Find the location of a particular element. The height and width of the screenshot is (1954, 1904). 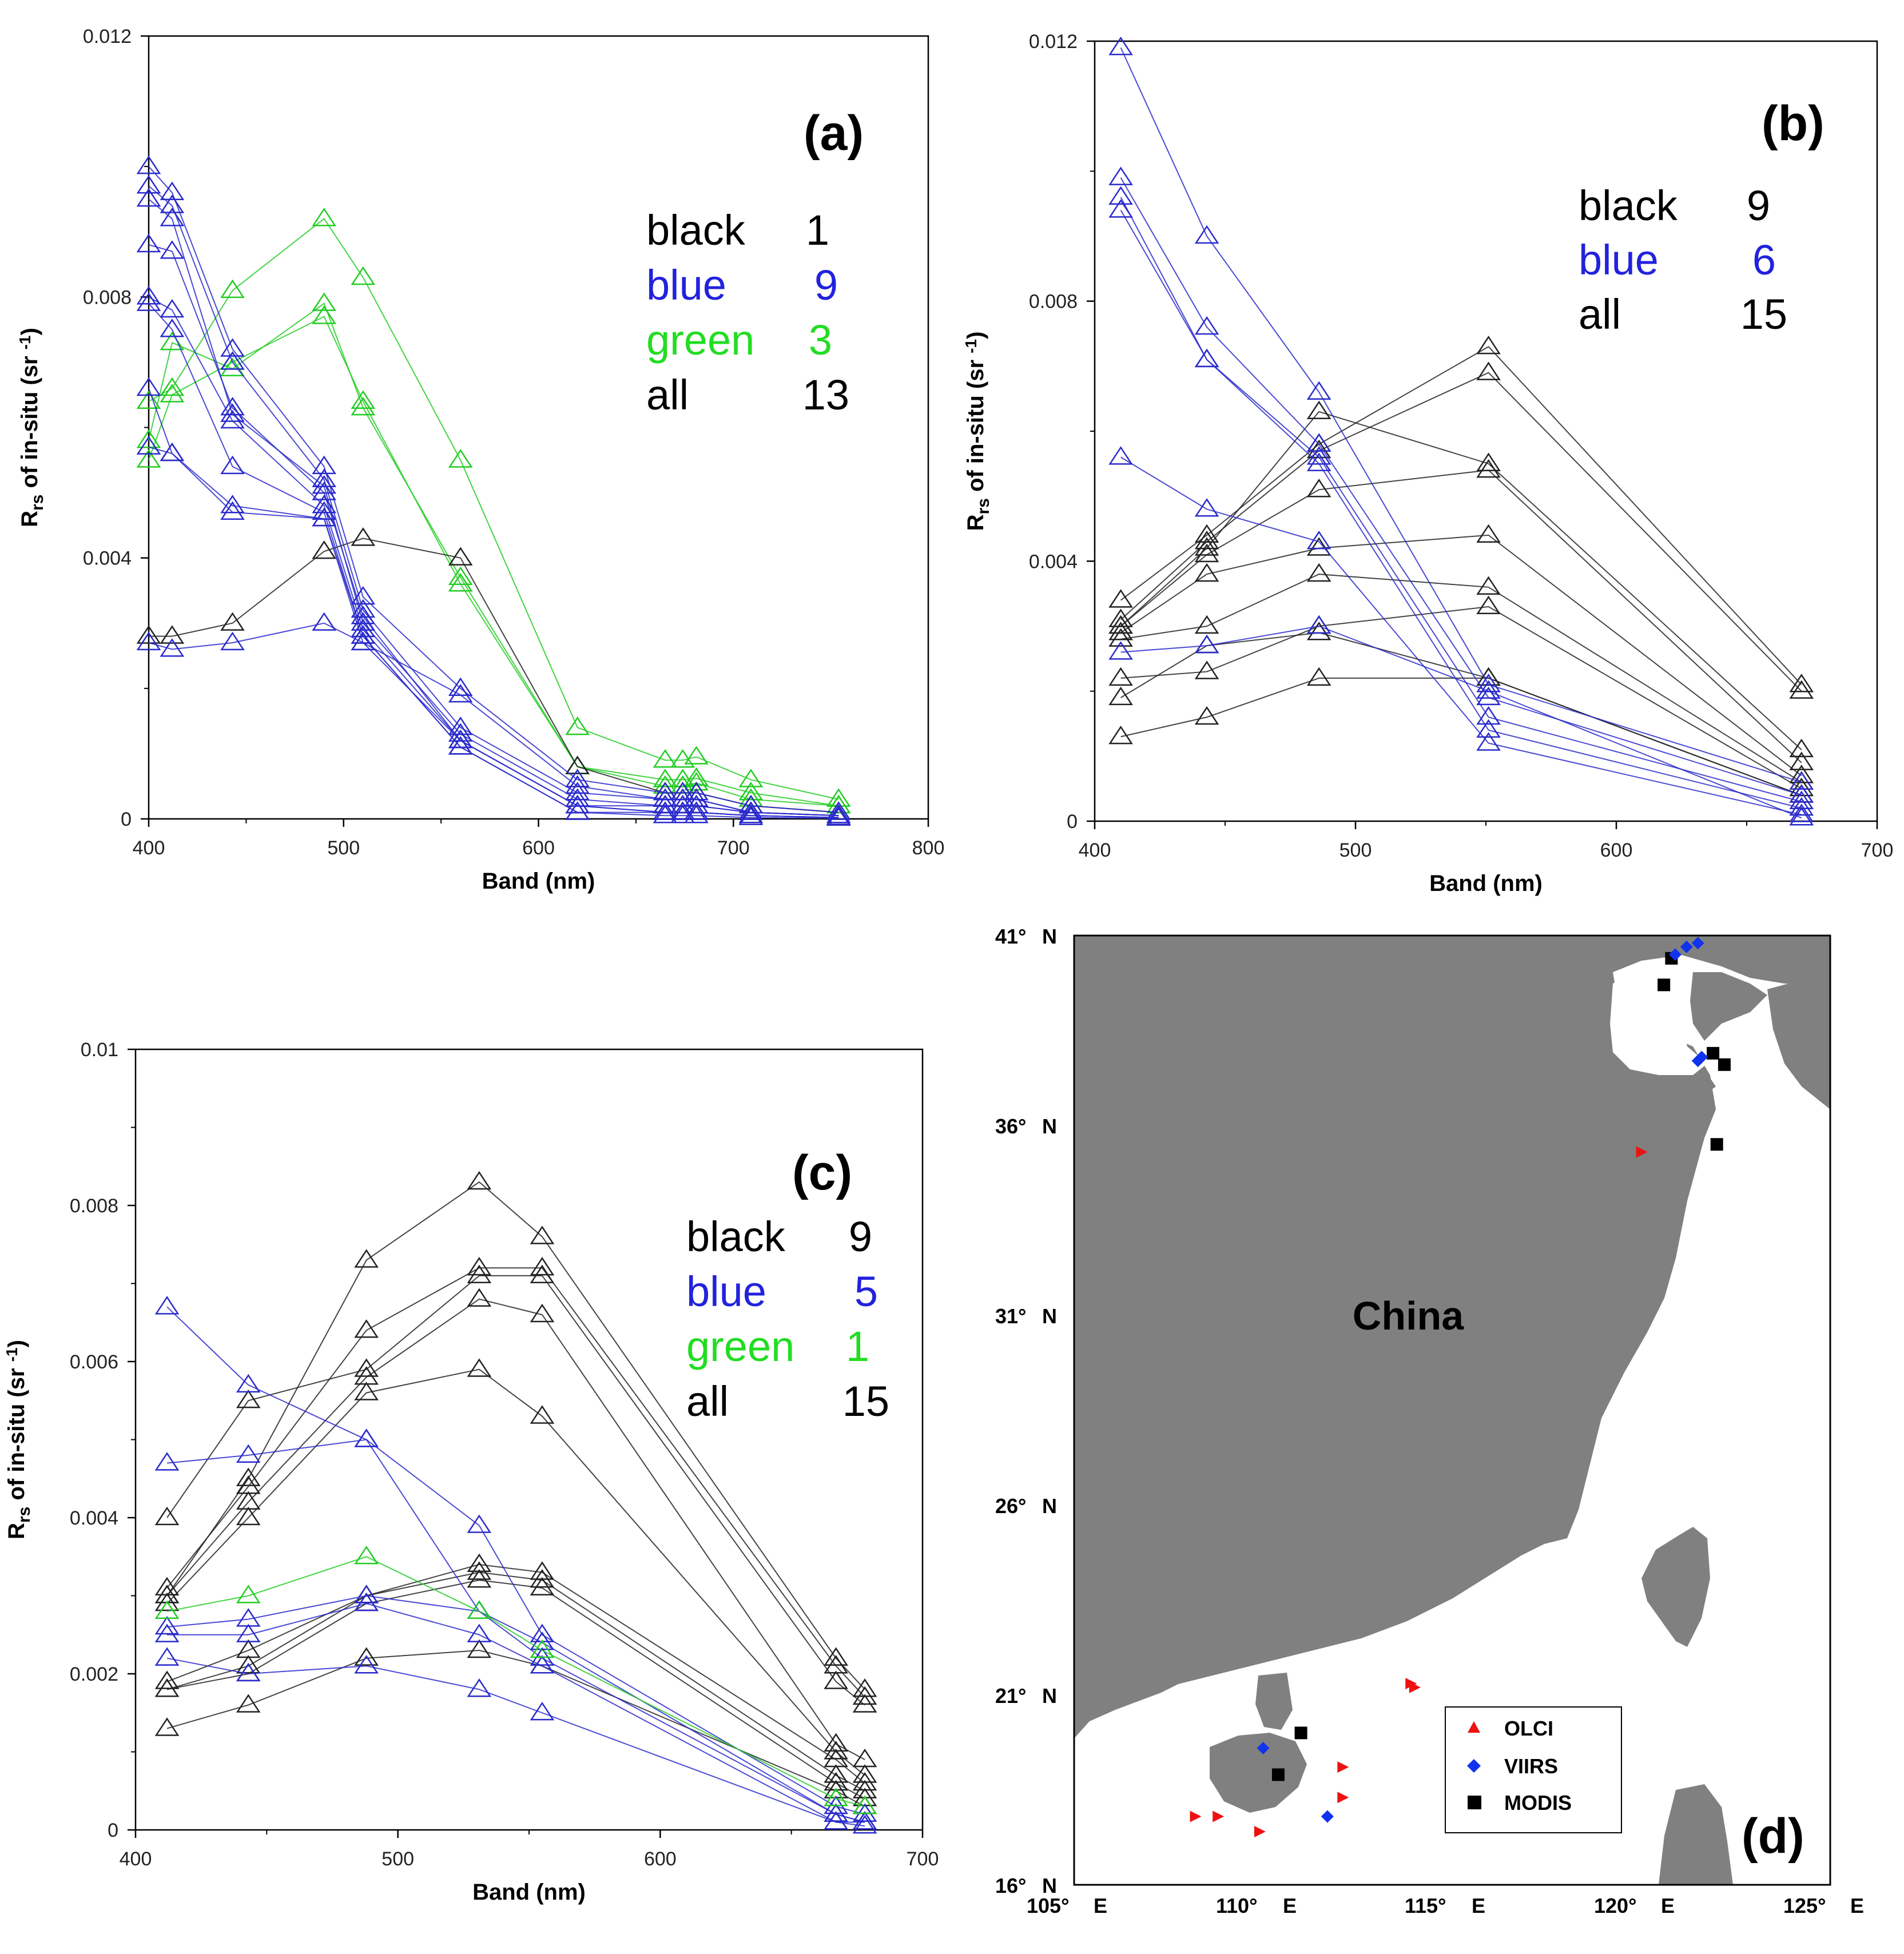

legend-b-all-label: all is located at coordinates (1600, 314).